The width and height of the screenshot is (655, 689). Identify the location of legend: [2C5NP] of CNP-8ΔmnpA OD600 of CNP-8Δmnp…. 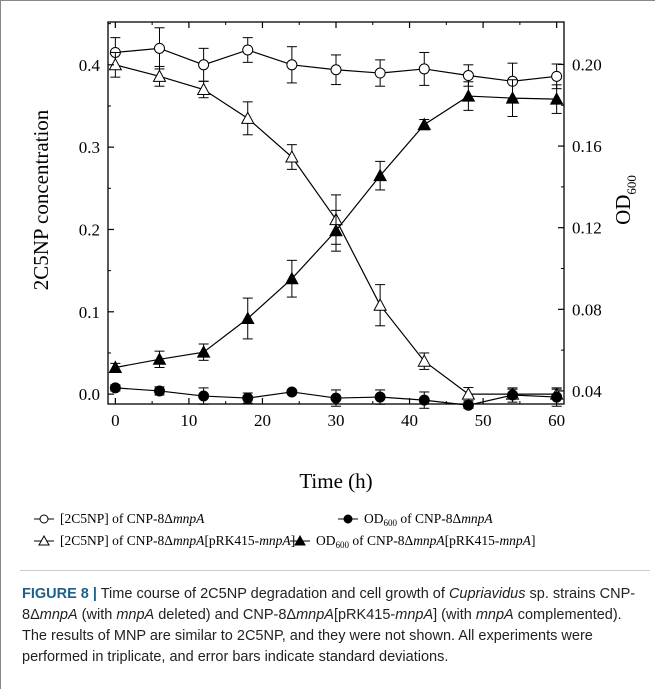
(284, 530).